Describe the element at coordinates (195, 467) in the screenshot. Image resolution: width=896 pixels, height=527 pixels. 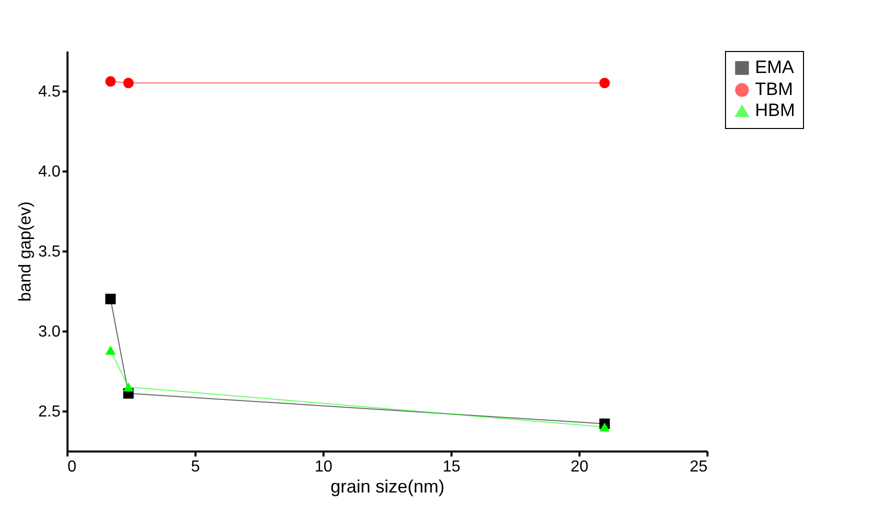
I see `x-tick-label: 5` at that location.